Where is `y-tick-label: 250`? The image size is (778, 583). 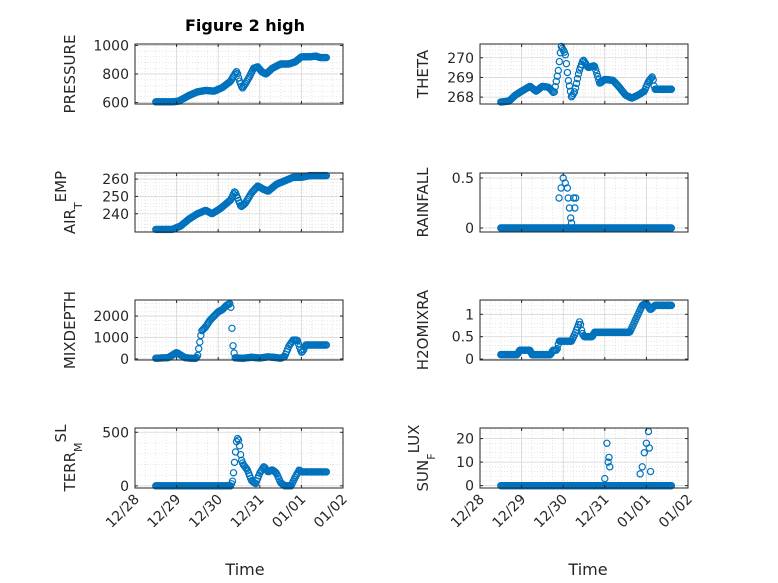 y-tick-label: 250 is located at coordinates (115, 197).